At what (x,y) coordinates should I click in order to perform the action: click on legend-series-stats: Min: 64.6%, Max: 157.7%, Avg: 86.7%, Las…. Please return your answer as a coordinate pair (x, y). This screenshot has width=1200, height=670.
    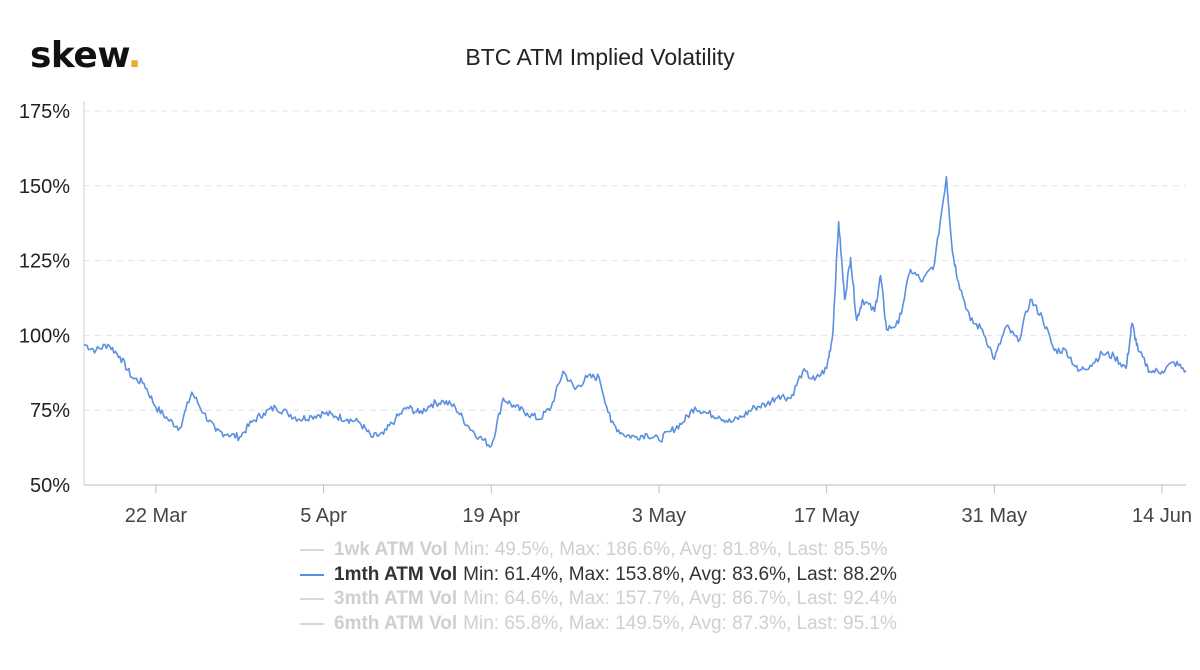
    Looking at the image, I should click on (680, 598).